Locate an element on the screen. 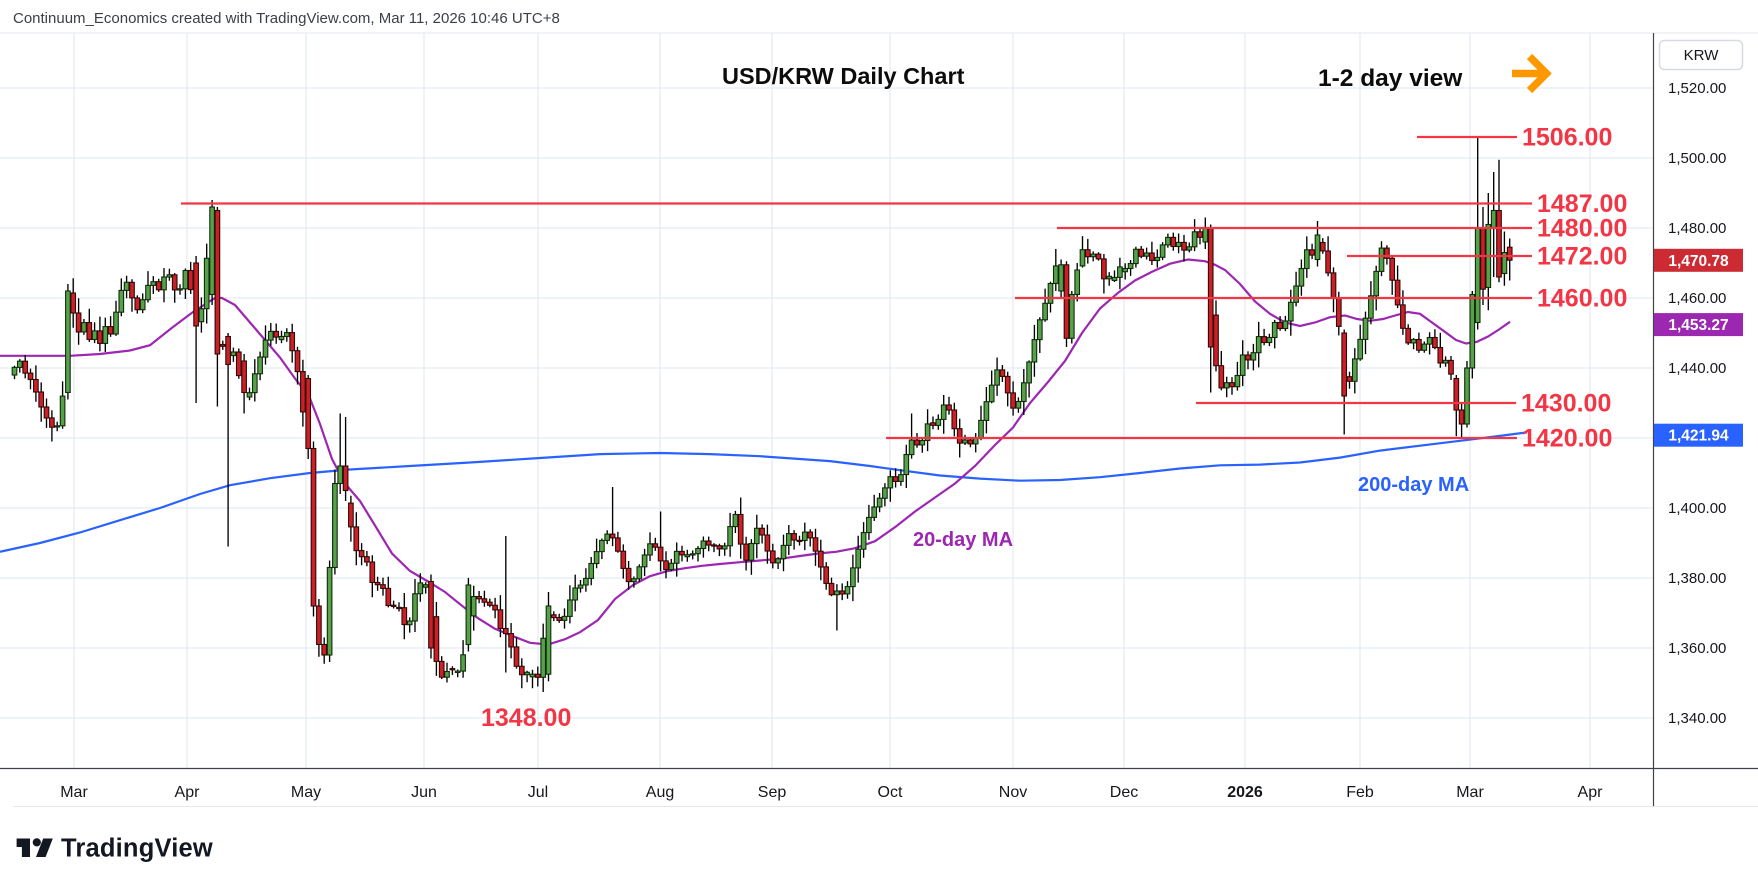  svg-text: Feb is located at coordinates (1360, 792).